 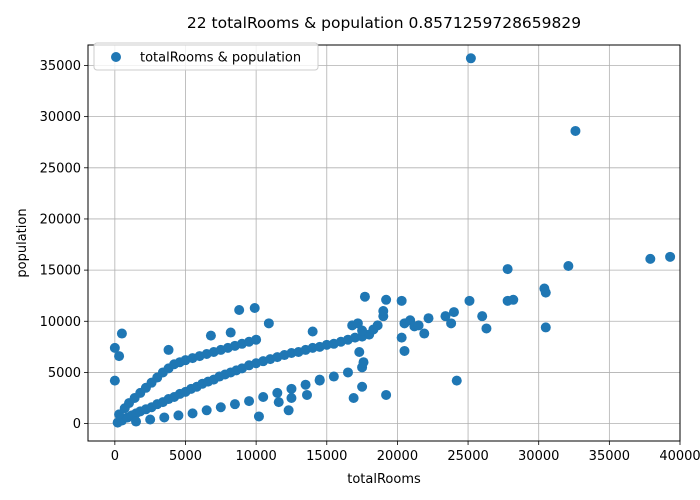 What do you see at coordinates (397, 456) in the screenshot?
I see `x-tick-label: 20000` at bounding box center [397, 456].